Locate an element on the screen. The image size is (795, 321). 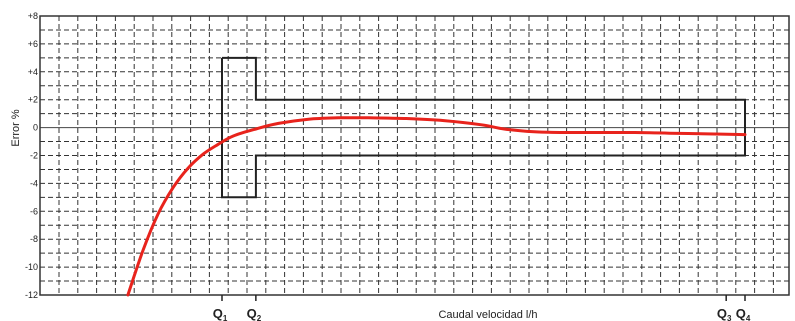
y-axis-ticks: +8 +6 +4 +2 0 -2 -4 -6 -8 -10 -12 is located at coordinates (31, 155).